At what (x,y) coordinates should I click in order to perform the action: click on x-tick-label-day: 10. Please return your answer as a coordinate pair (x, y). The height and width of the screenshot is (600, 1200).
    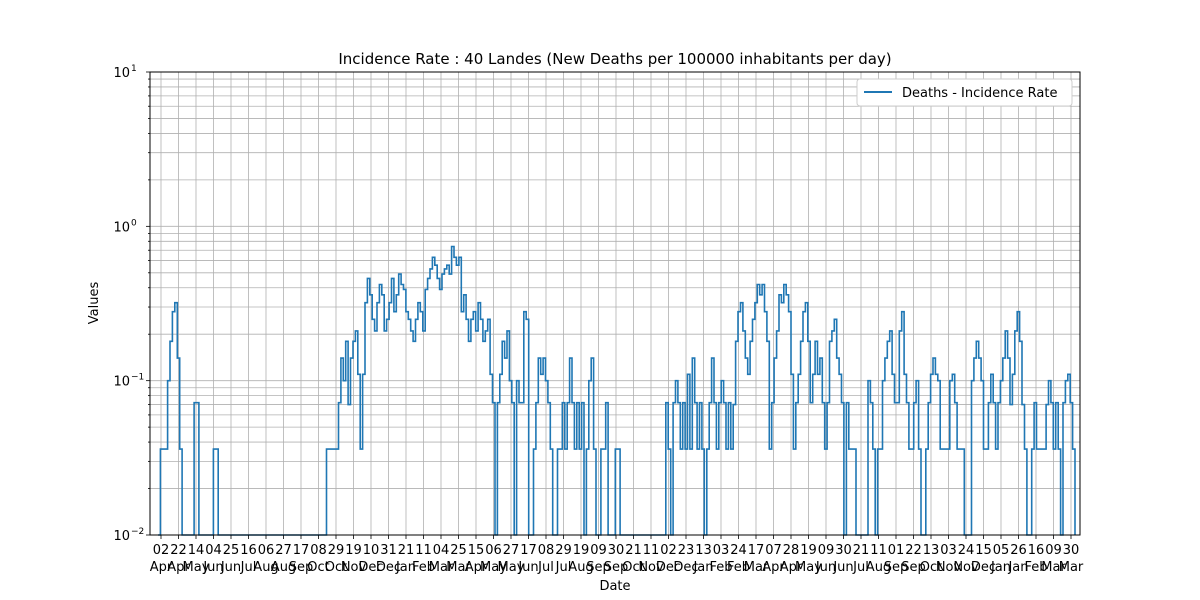
    Looking at the image, I should click on (371, 550).